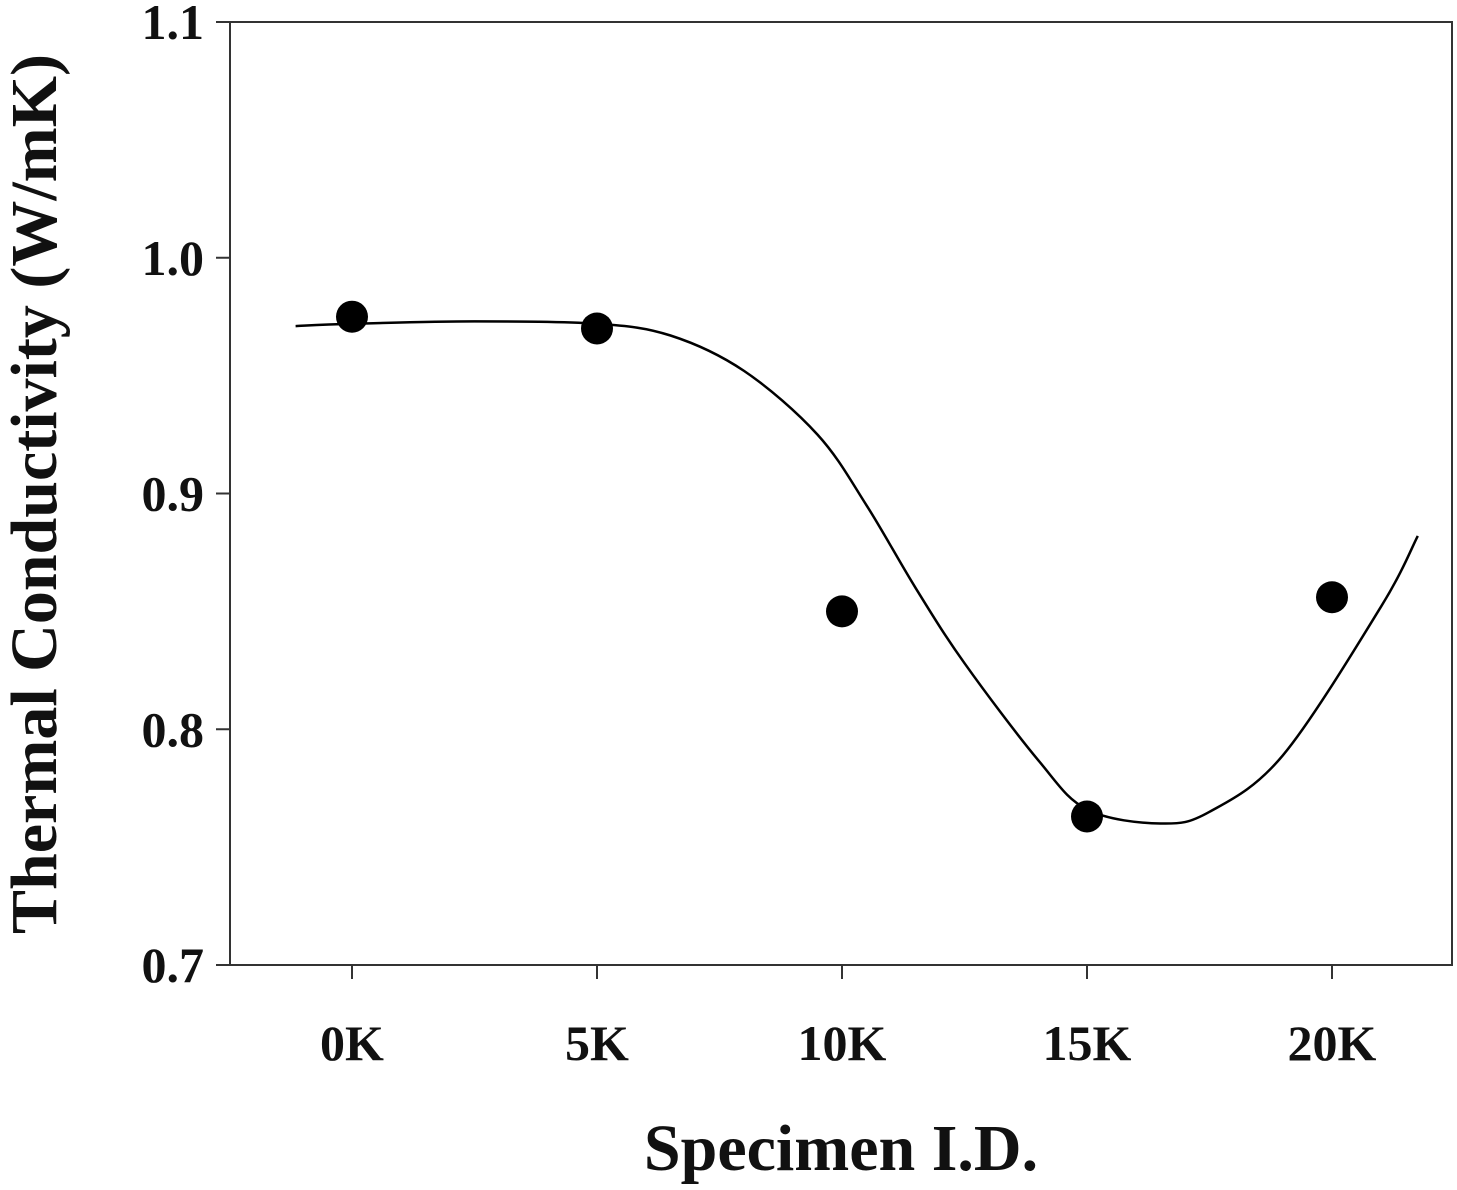  Describe the element at coordinates (841, 1148) in the screenshot. I see `x-axis-title: Specimen I.D.` at that location.